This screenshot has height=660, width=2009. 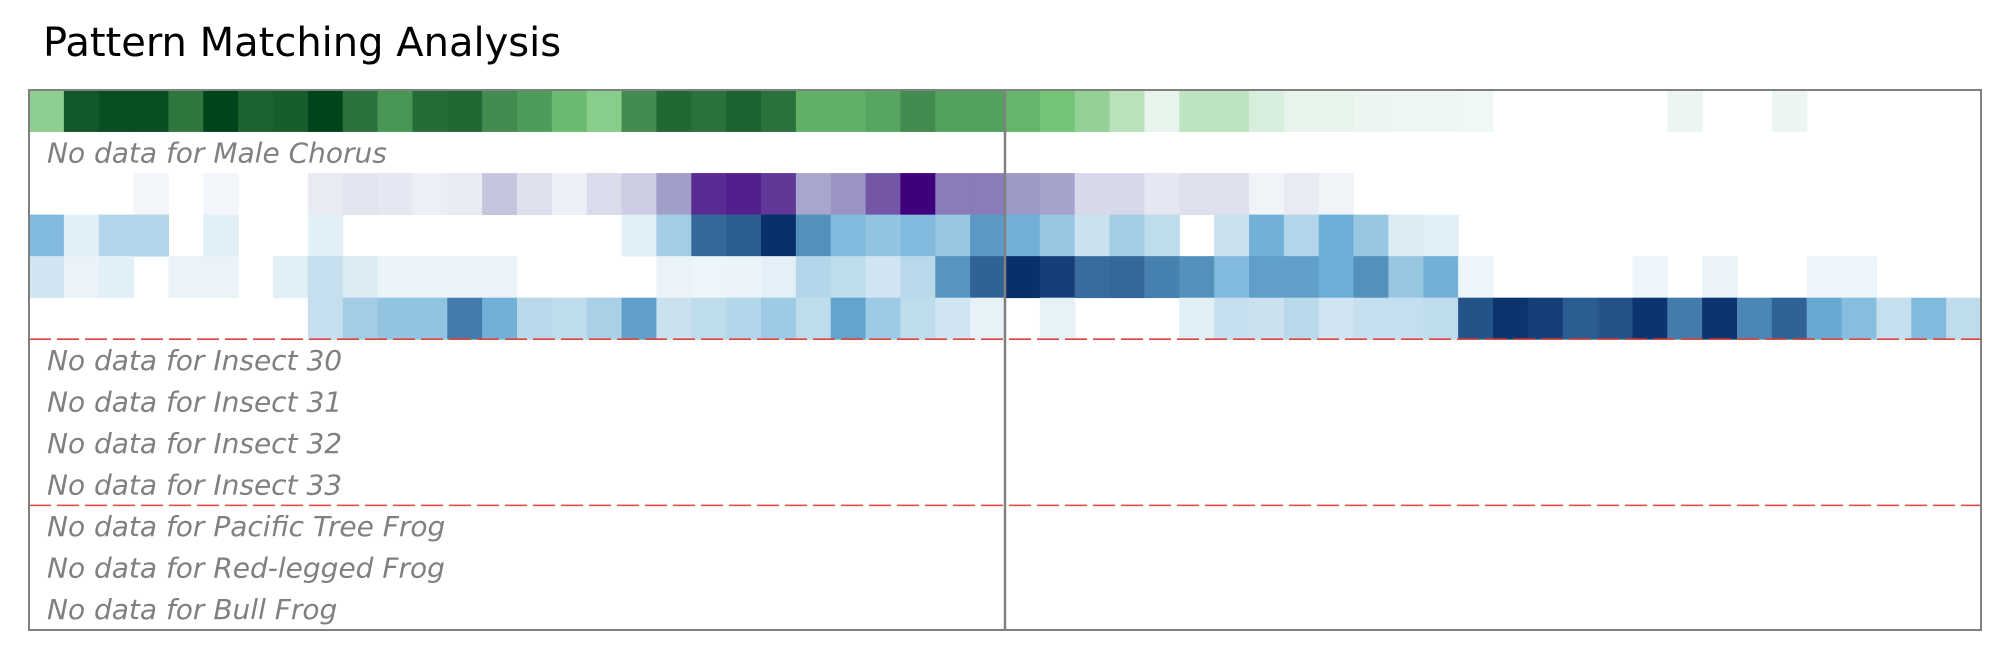 I want to click on no-data-label: No data for Insect 32, so click(x=194, y=443).